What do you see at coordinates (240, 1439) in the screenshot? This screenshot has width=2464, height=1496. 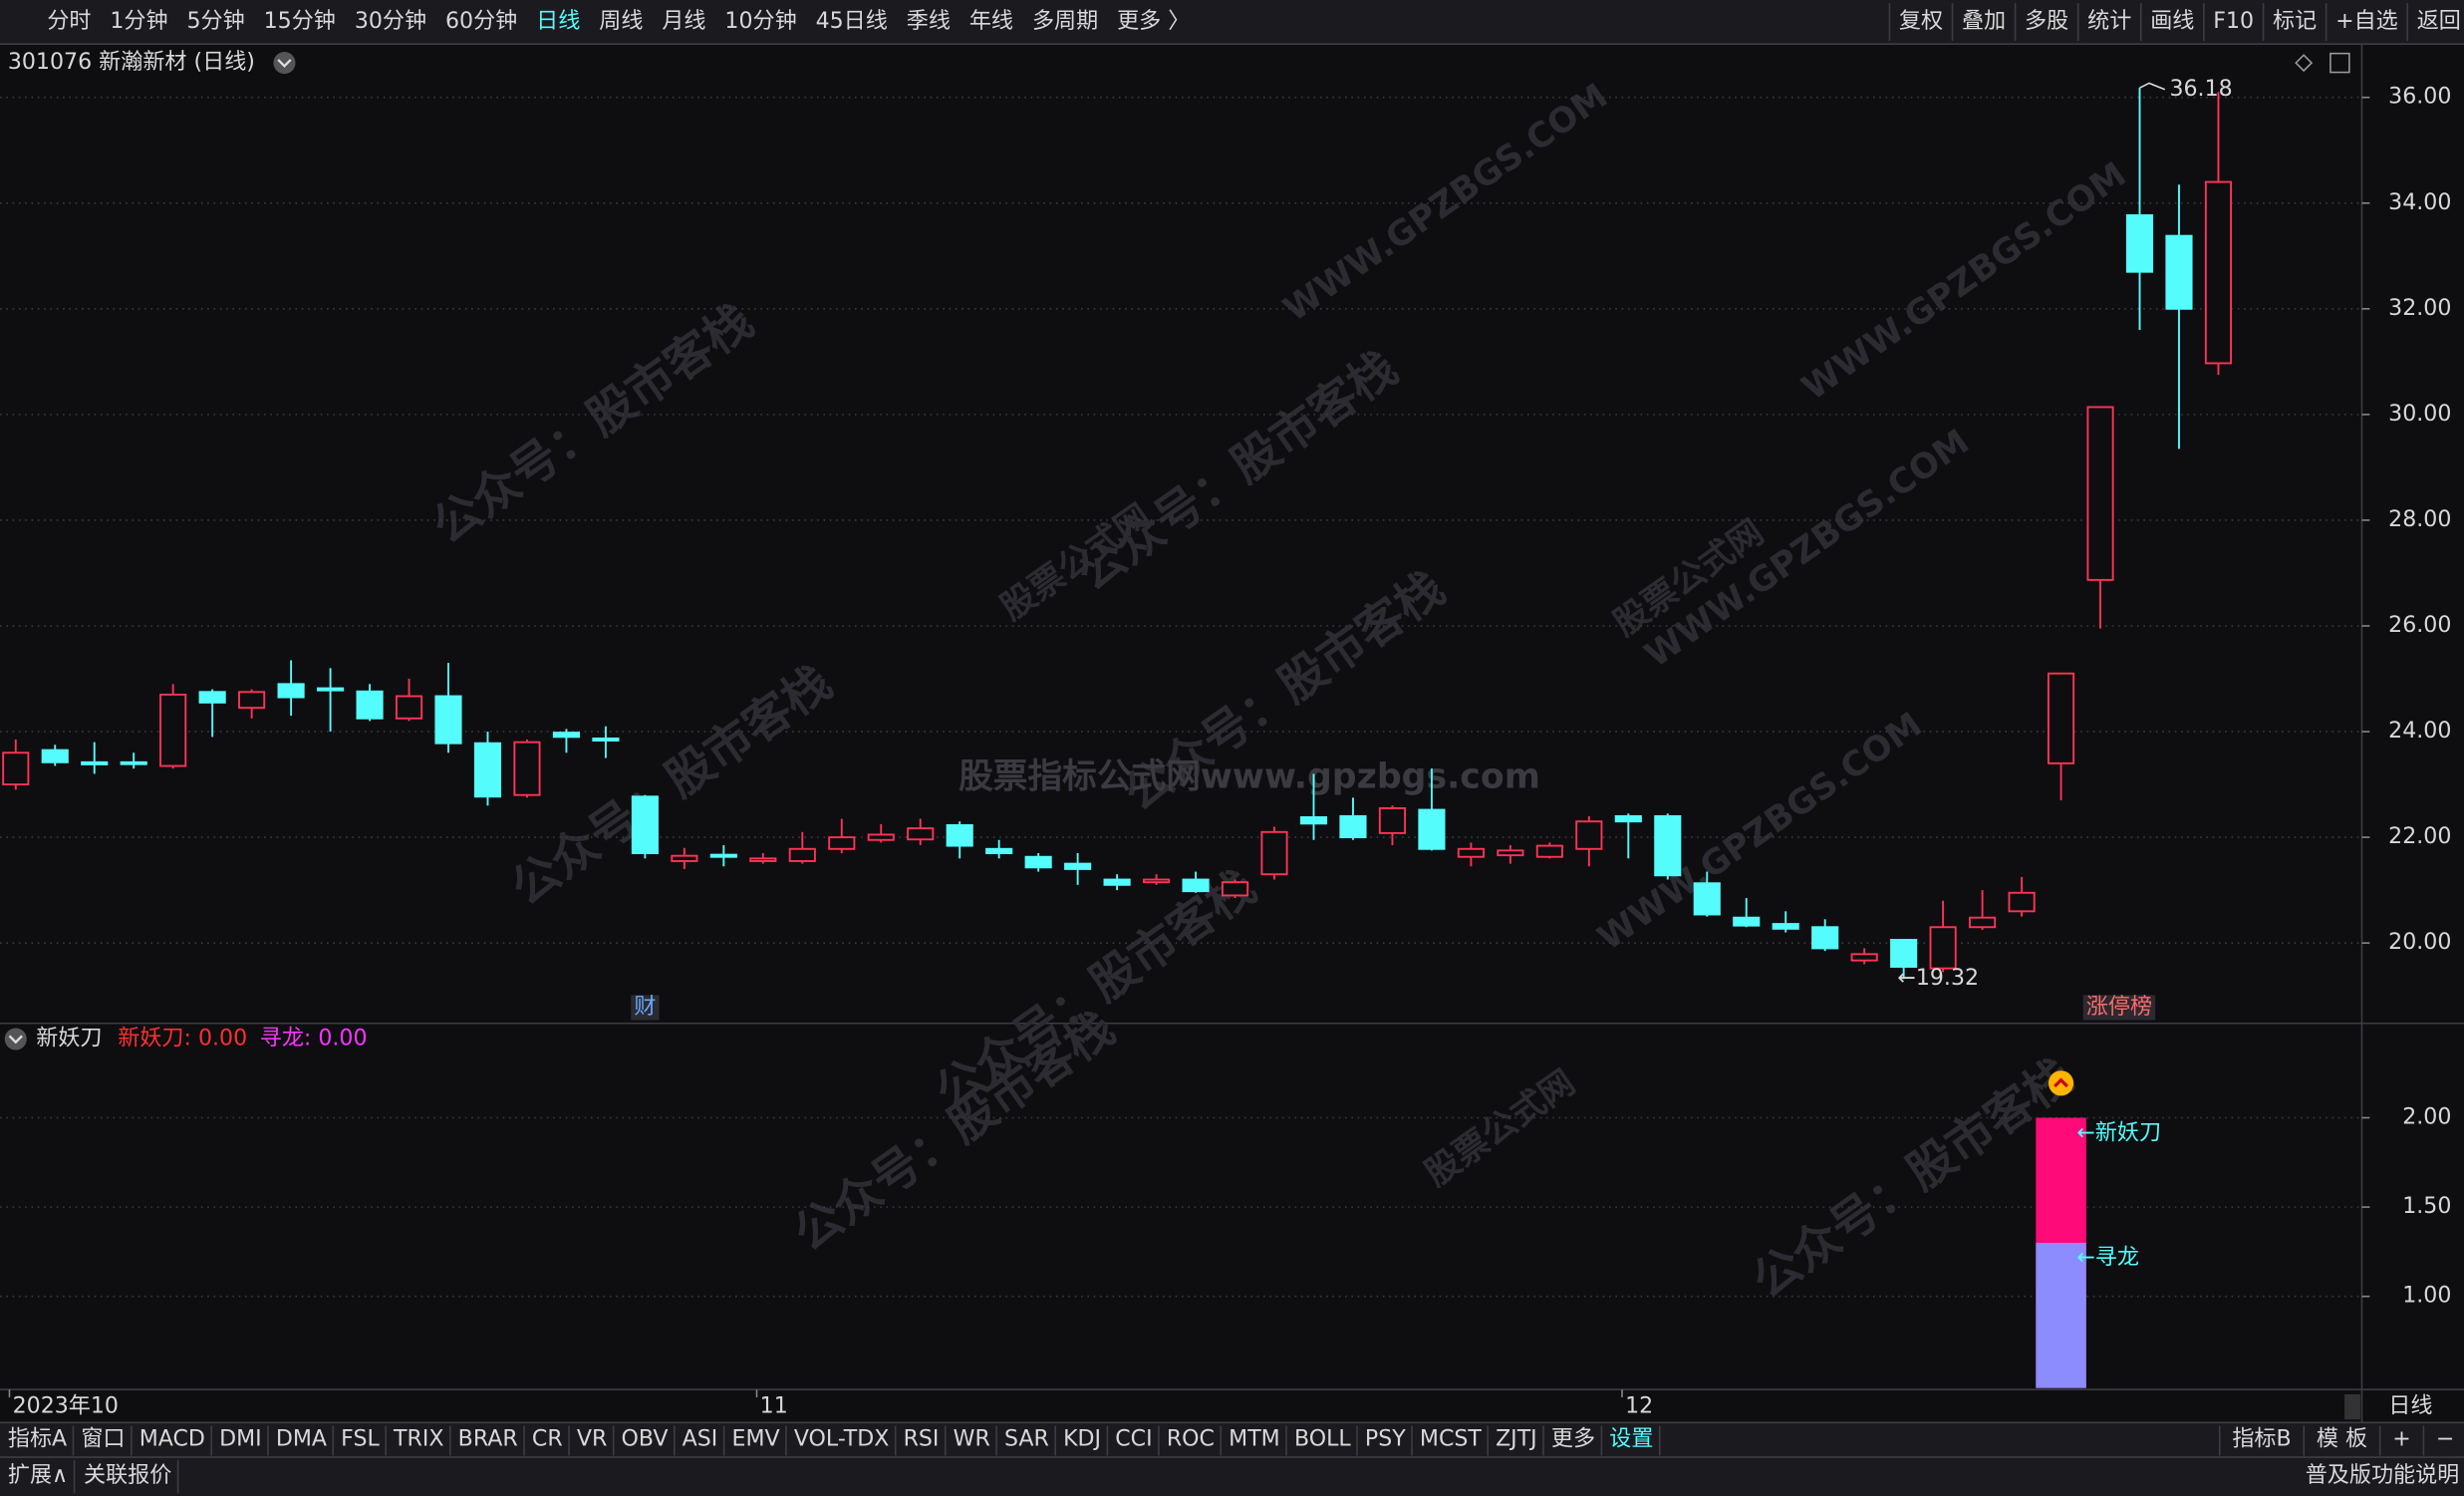 I see `indicator-tab: DMI` at bounding box center [240, 1439].